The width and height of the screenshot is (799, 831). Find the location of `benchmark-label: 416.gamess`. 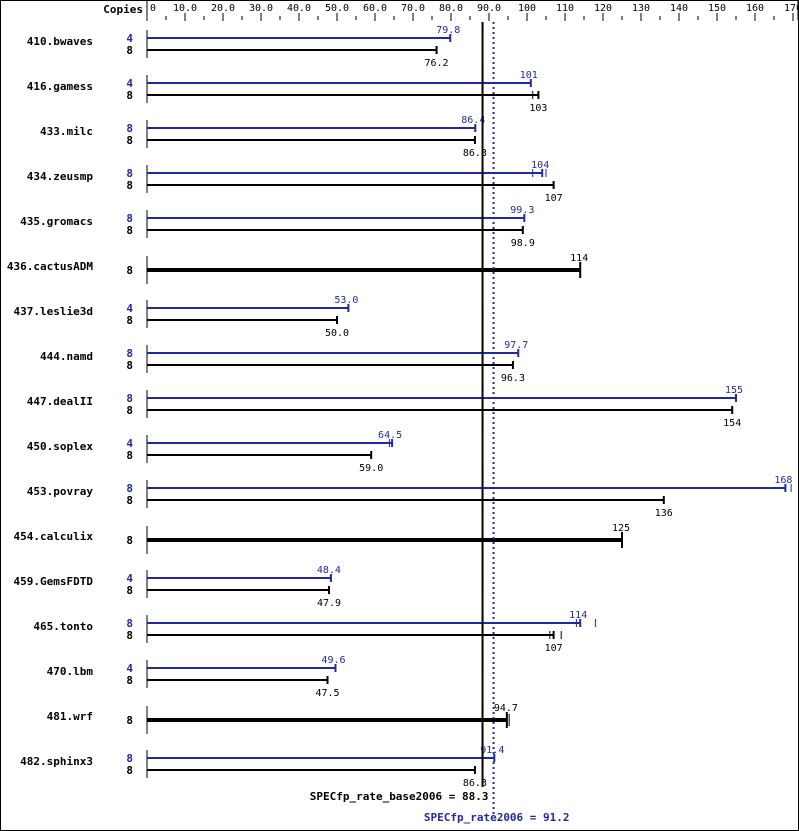

benchmark-label: 416.gamess is located at coordinates (60, 86).